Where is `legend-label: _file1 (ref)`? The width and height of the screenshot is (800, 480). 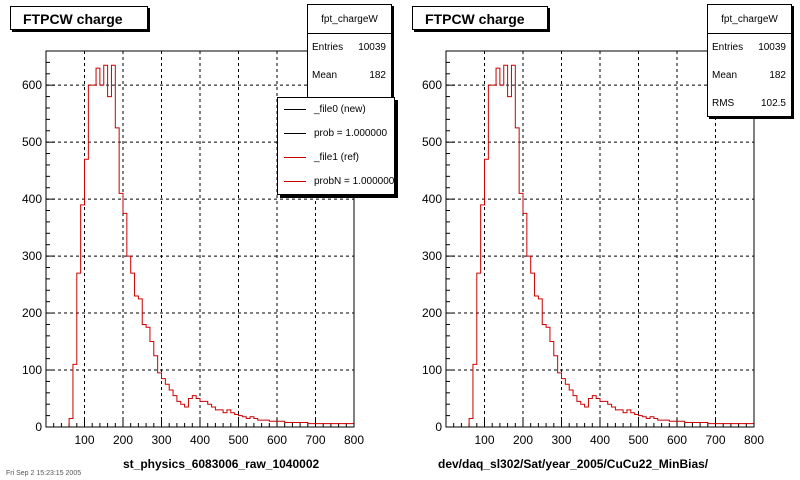 legend-label: _file1 (ref) is located at coordinates (337, 157).